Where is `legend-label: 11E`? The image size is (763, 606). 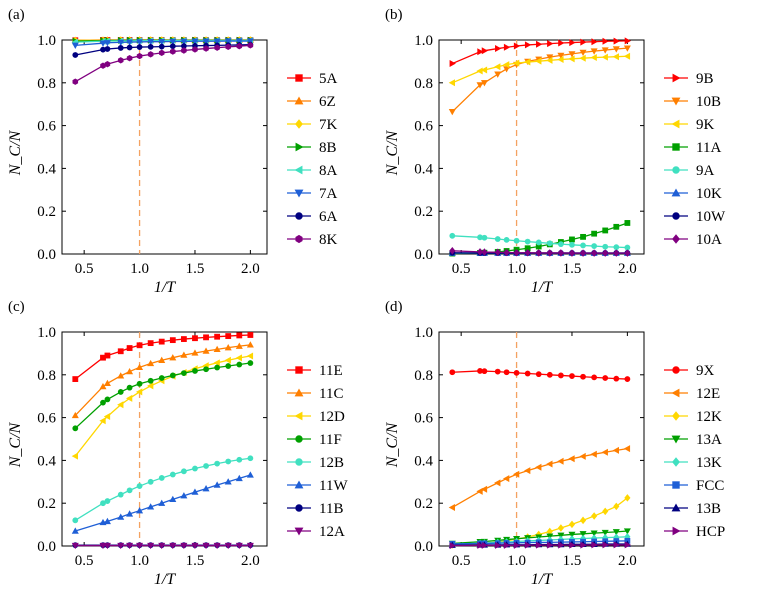
legend-label: 11E is located at coordinates (331, 371).